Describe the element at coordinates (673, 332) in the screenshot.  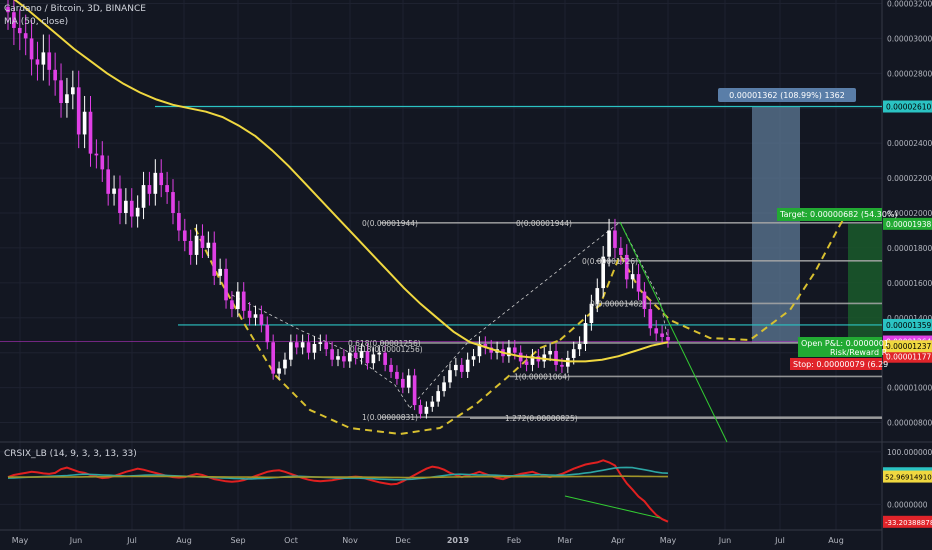
I see `green-trend-line` at that location.